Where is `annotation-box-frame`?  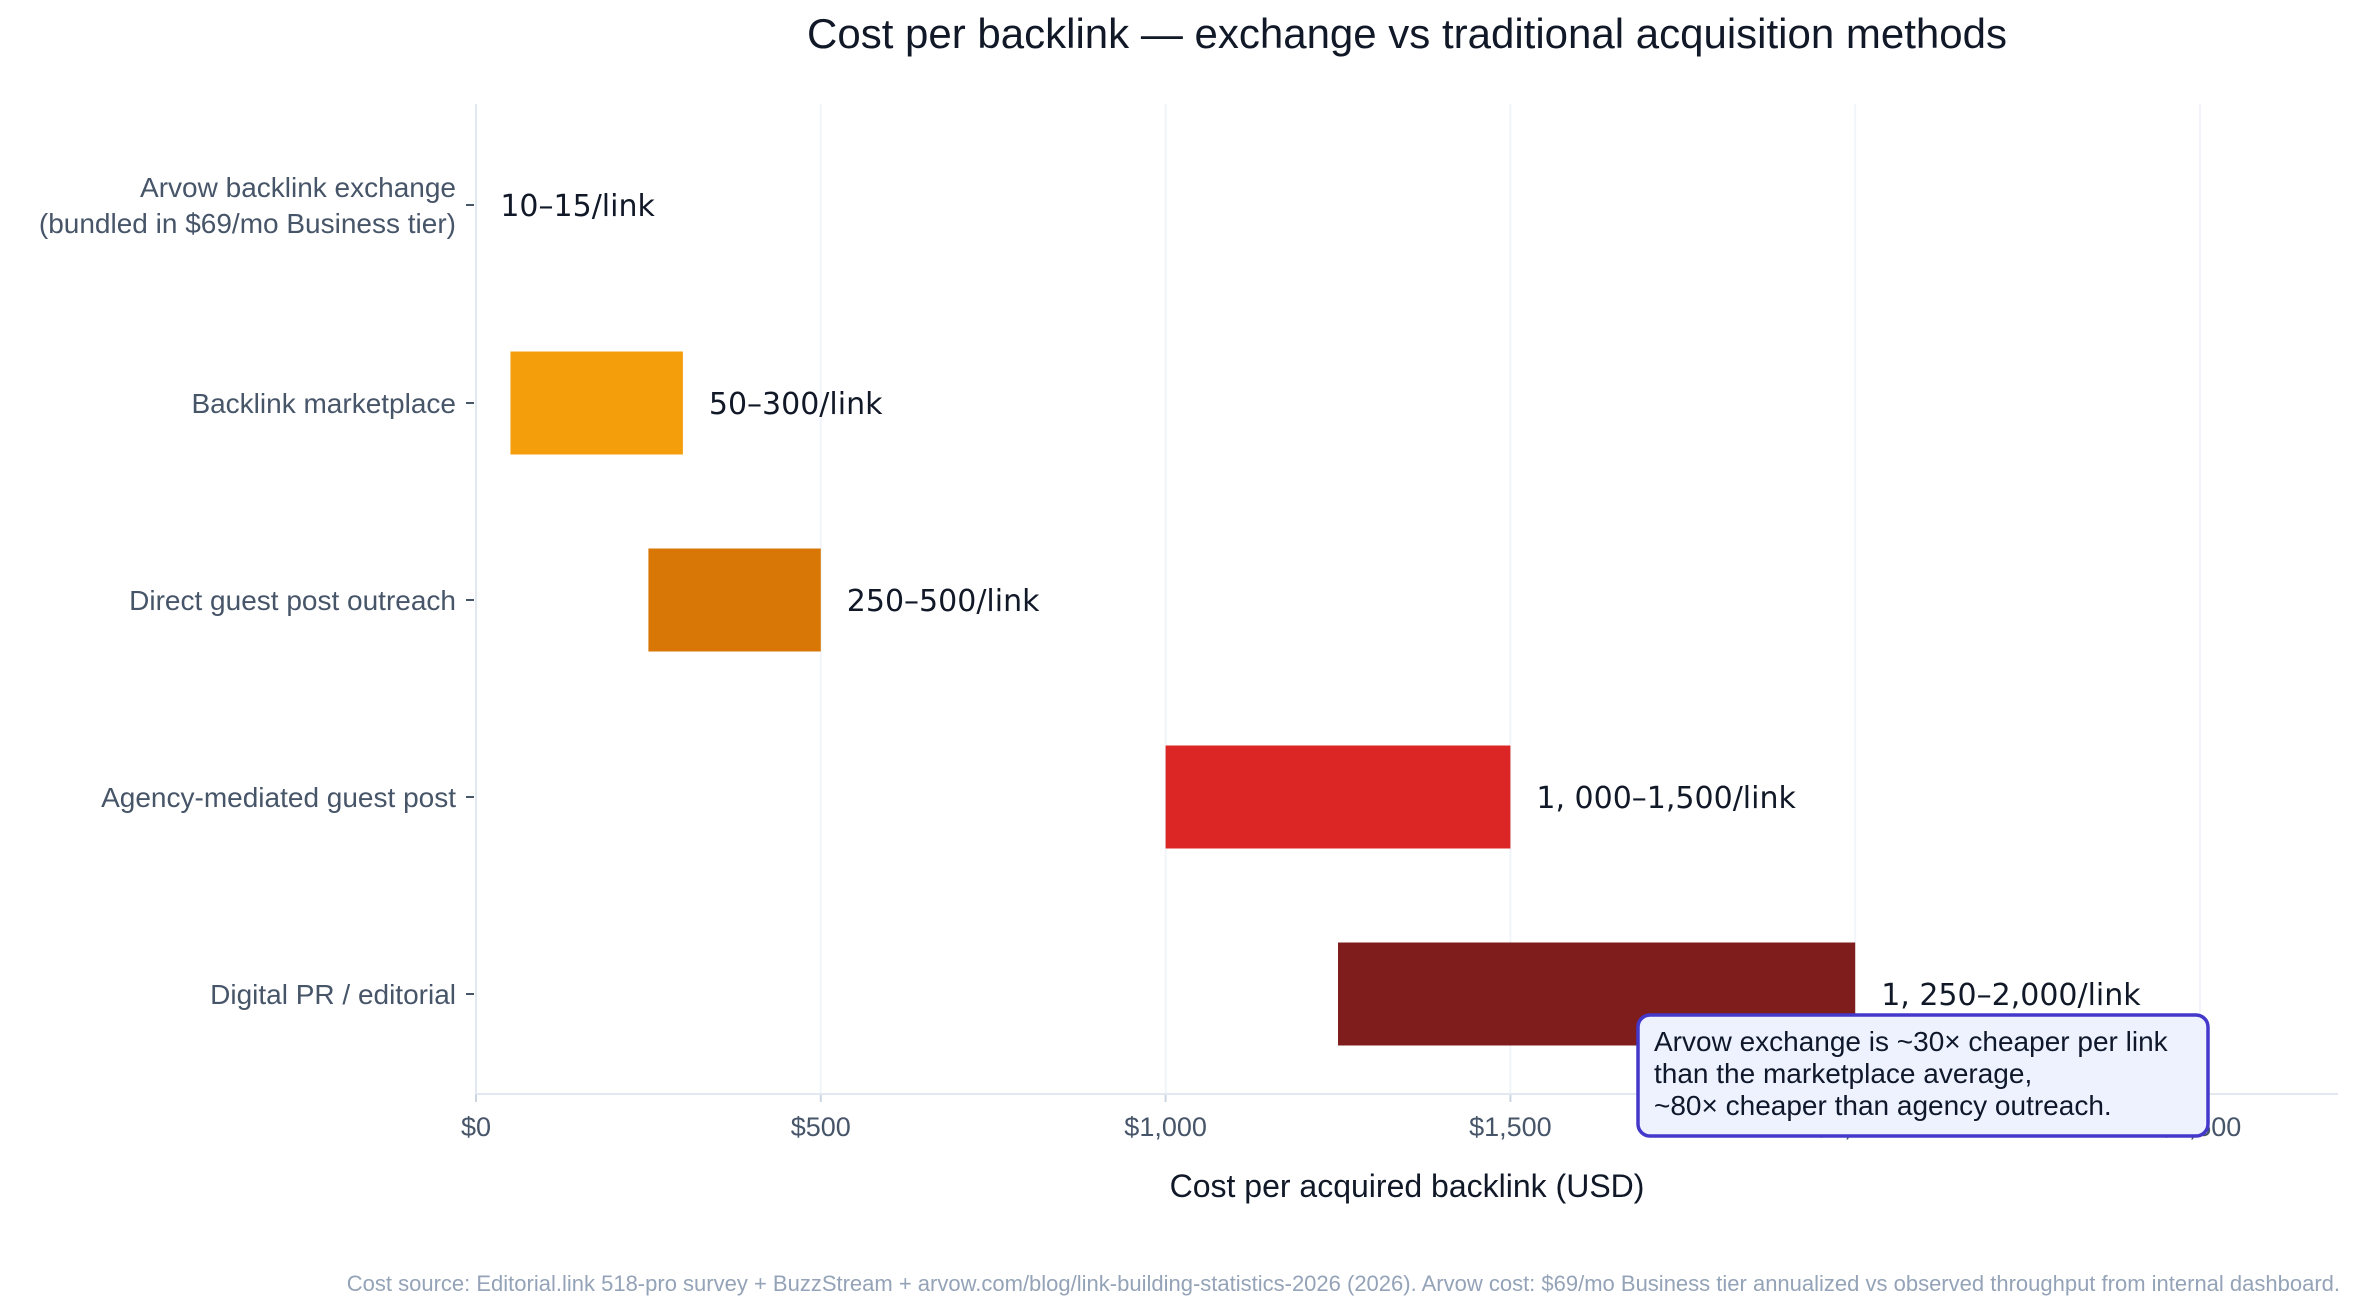 annotation-box-frame is located at coordinates (1923, 1075).